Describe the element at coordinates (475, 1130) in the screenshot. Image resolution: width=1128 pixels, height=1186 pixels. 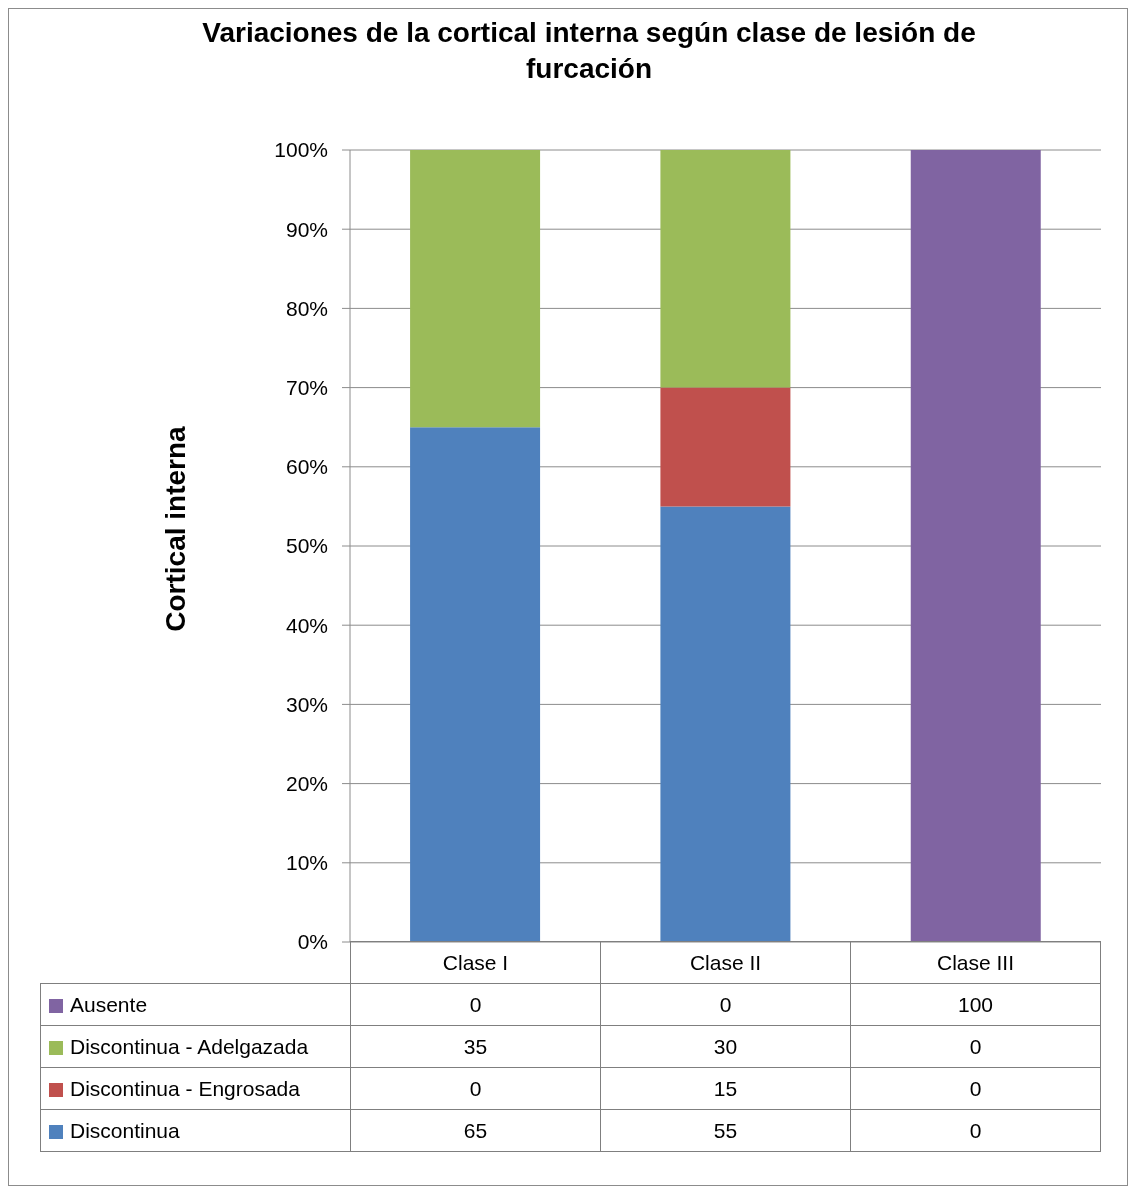
I see `data-label: 65` at that location.